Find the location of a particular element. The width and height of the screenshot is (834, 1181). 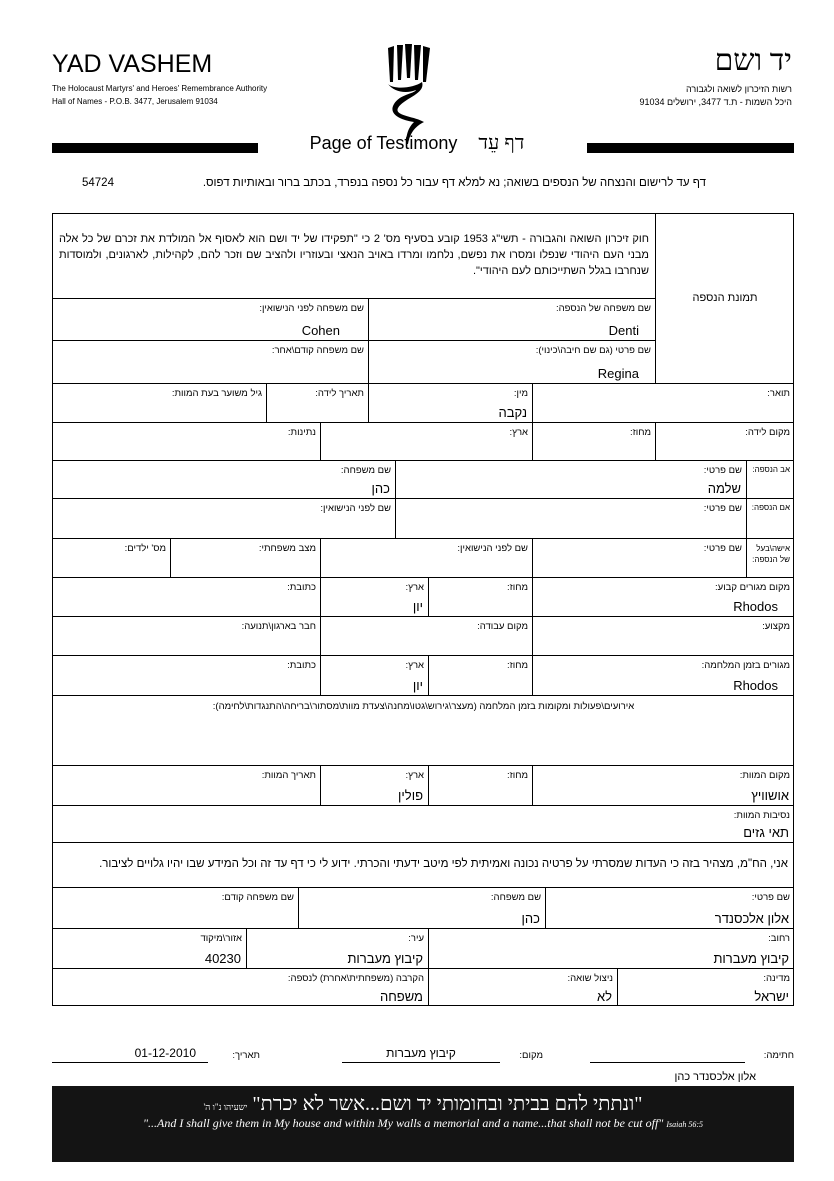

field-value: שלמה is located at coordinates (724, 488).